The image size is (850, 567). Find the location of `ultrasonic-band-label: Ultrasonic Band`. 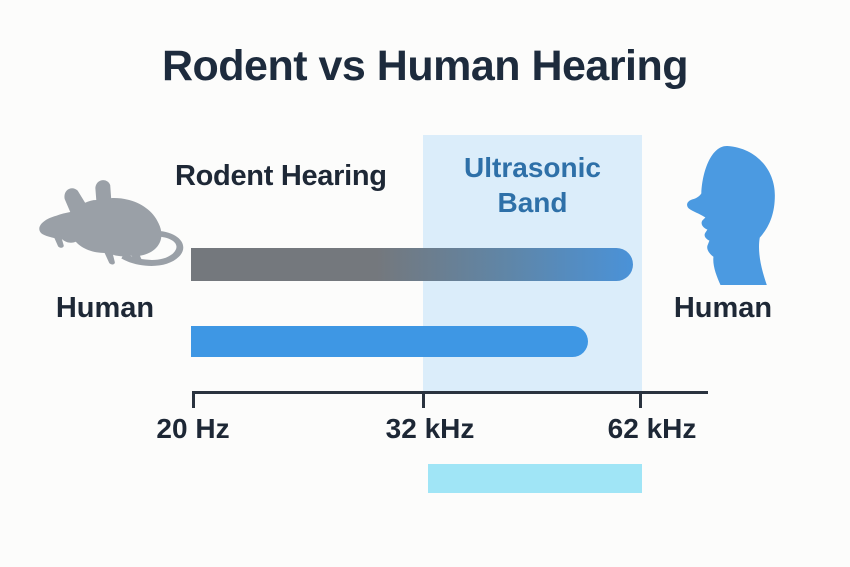

ultrasonic-band-label: Ultrasonic Band is located at coordinates (532, 185).